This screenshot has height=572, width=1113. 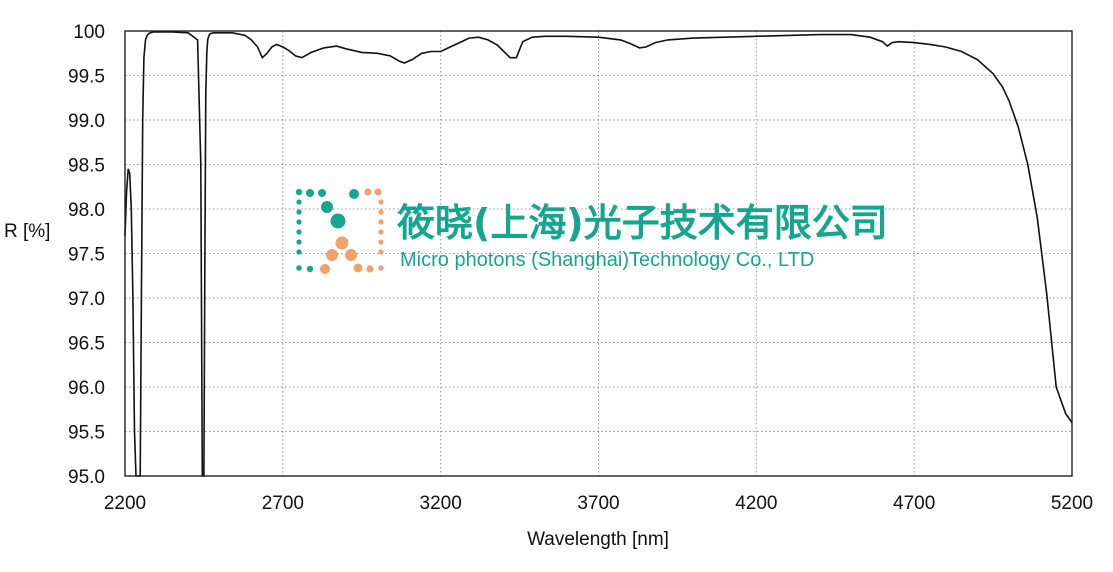 I want to click on y-tick-label: 96.0, so click(x=86, y=388).